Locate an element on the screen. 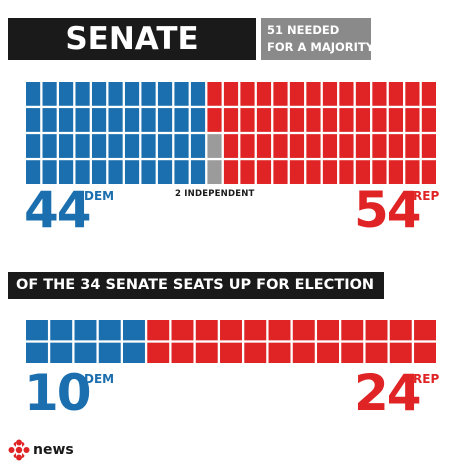 The width and height of the screenshot is (474, 474). majority-note: 51 NEEDED FOR A MAJORITY is located at coordinates (318, 39).